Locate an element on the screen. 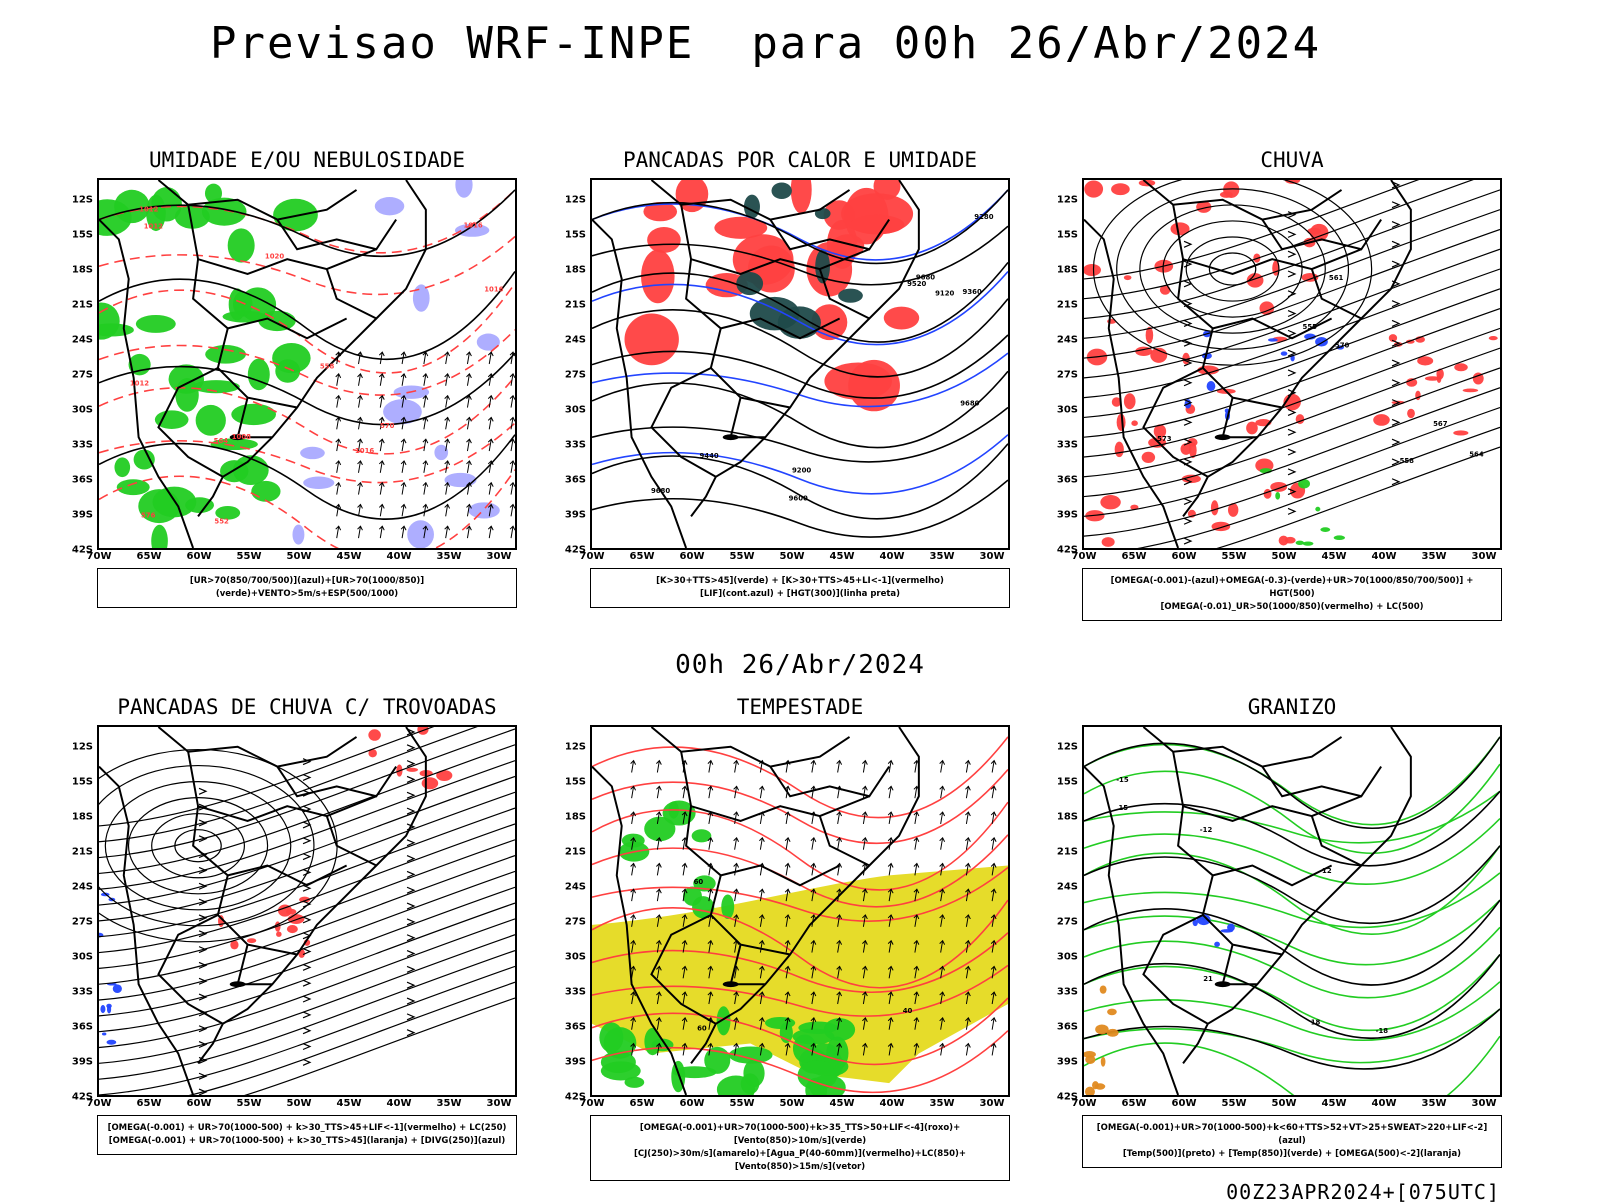 Image resolution: width=1600 pixels, height=1204 pixels. contour-label: 9520 is located at coordinates (916, 284).